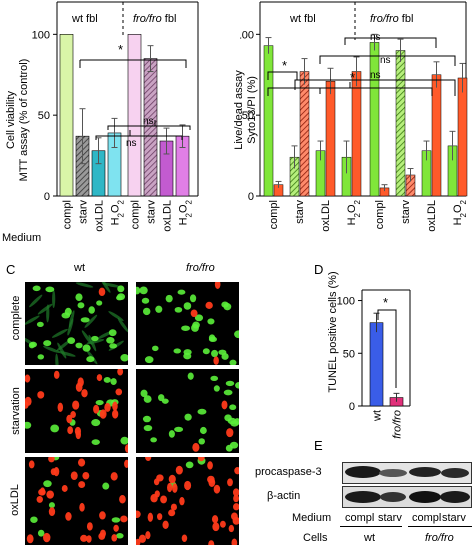 This screenshot has width=474, height=549. What do you see at coordinates (312, 518) in the screenshot?
I see `panel-e-medium-label: Medium` at bounding box center [312, 518].